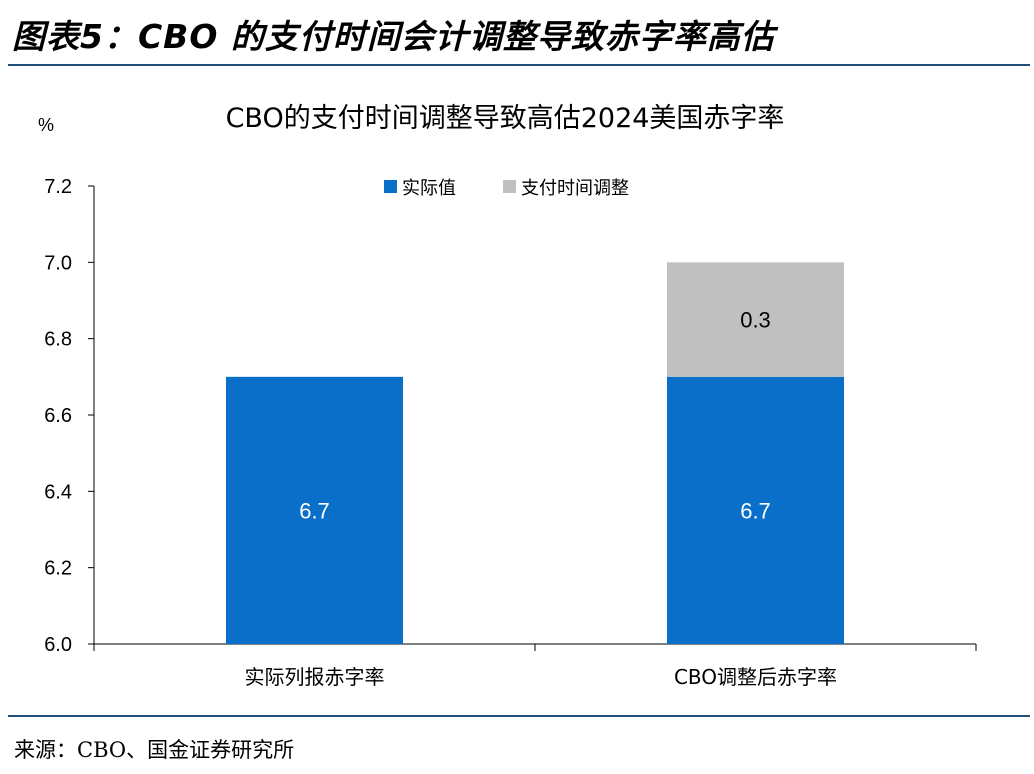 This screenshot has width=1034, height=774. I want to click on legend-label-adjustment: 支付时间调整, so click(575, 188).